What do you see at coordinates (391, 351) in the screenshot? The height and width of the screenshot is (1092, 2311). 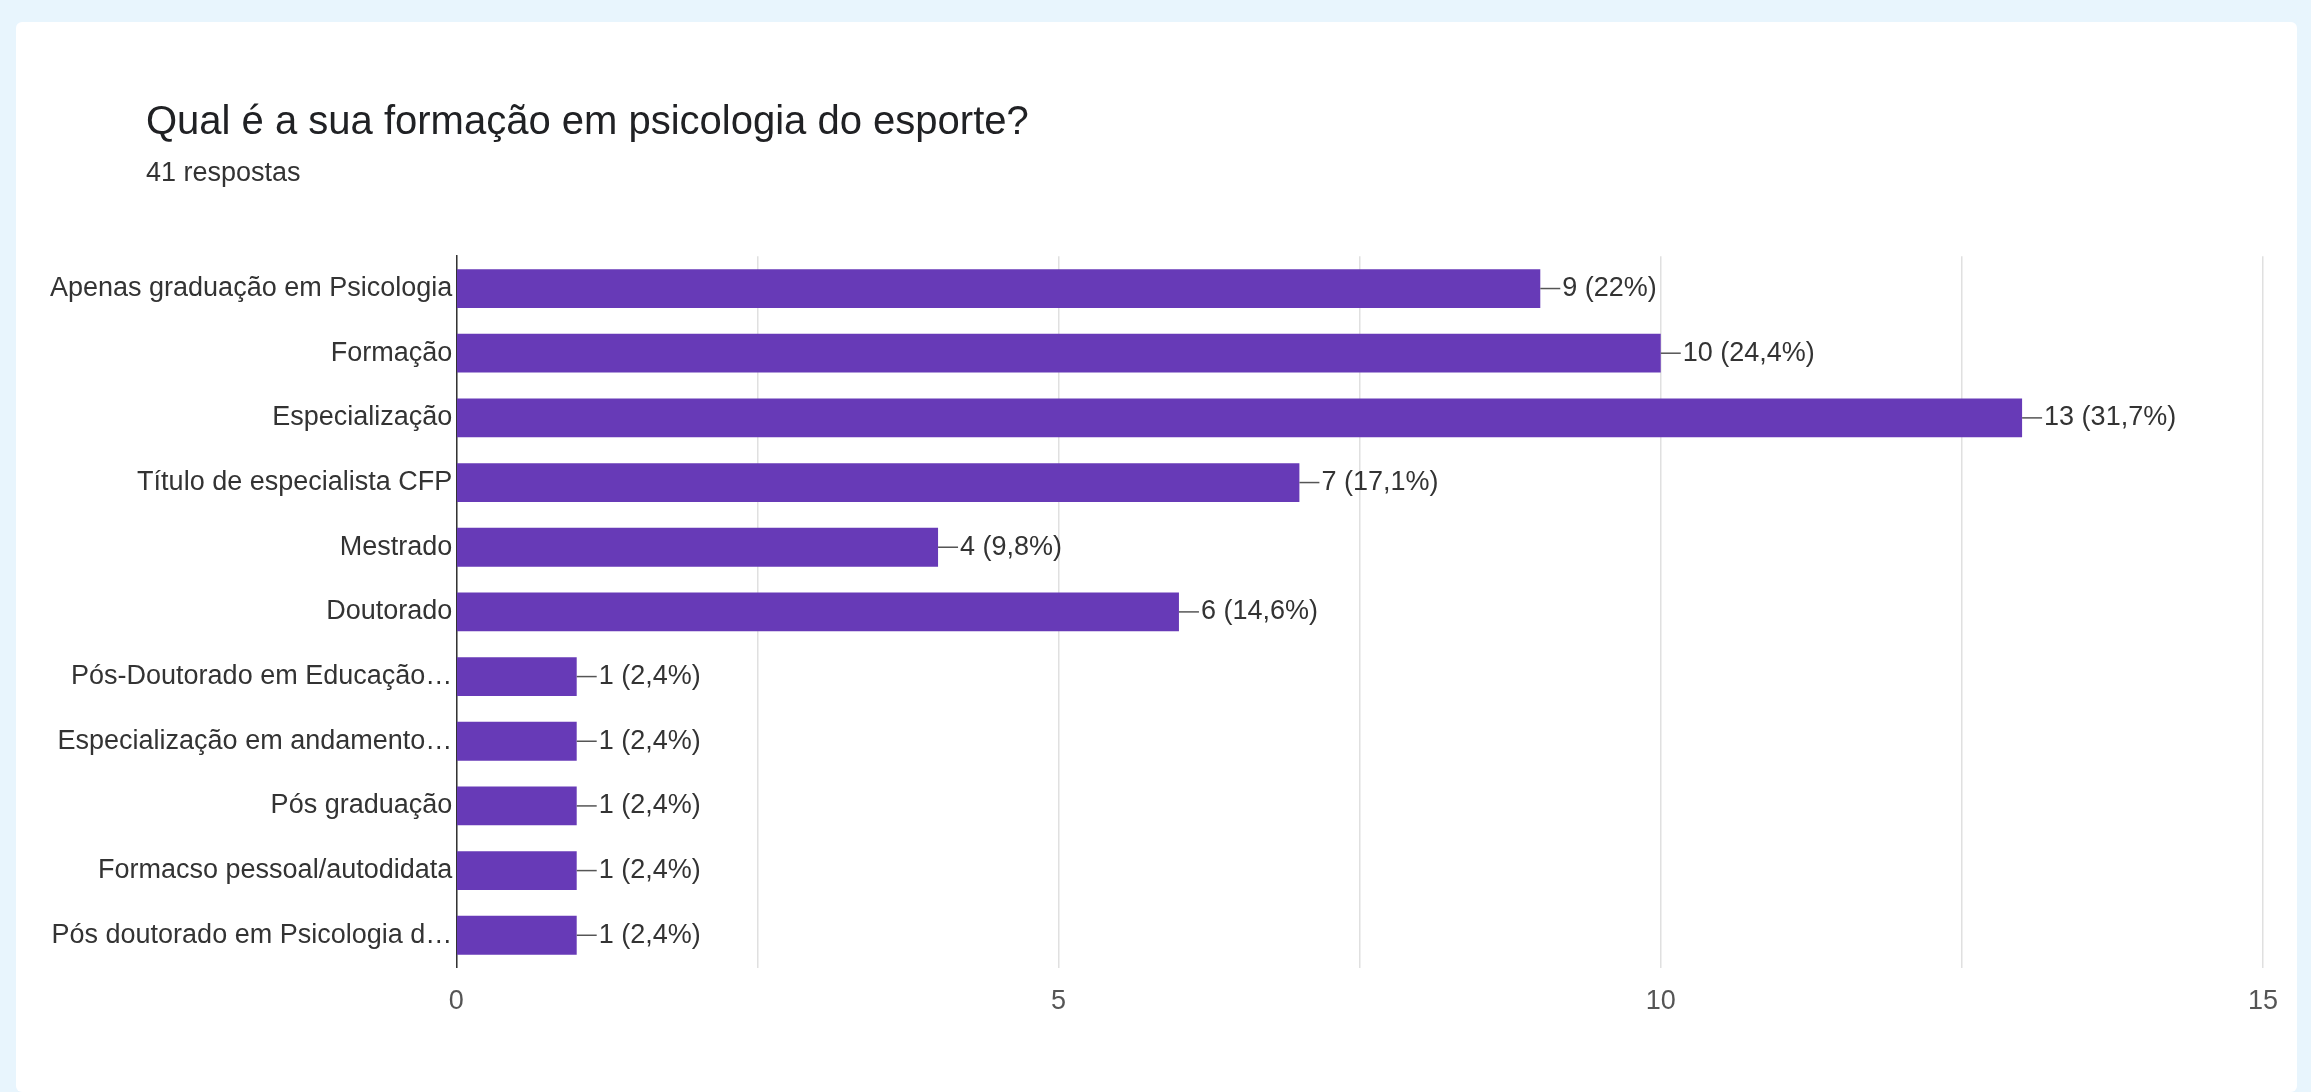 I see `y-tick-label: Formação` at bounding box center [391, 351].